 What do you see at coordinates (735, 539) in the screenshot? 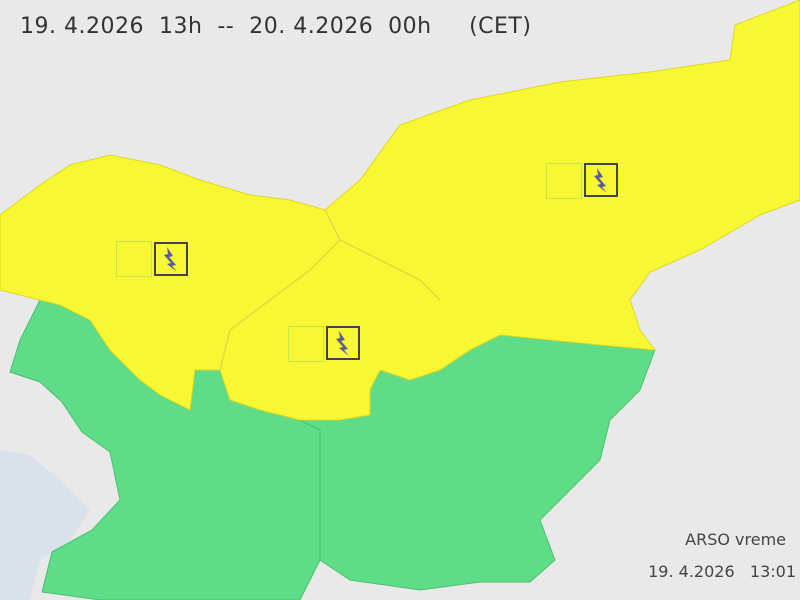
I see `source-label: ARSO vreme` at bounding box center [735, 539].